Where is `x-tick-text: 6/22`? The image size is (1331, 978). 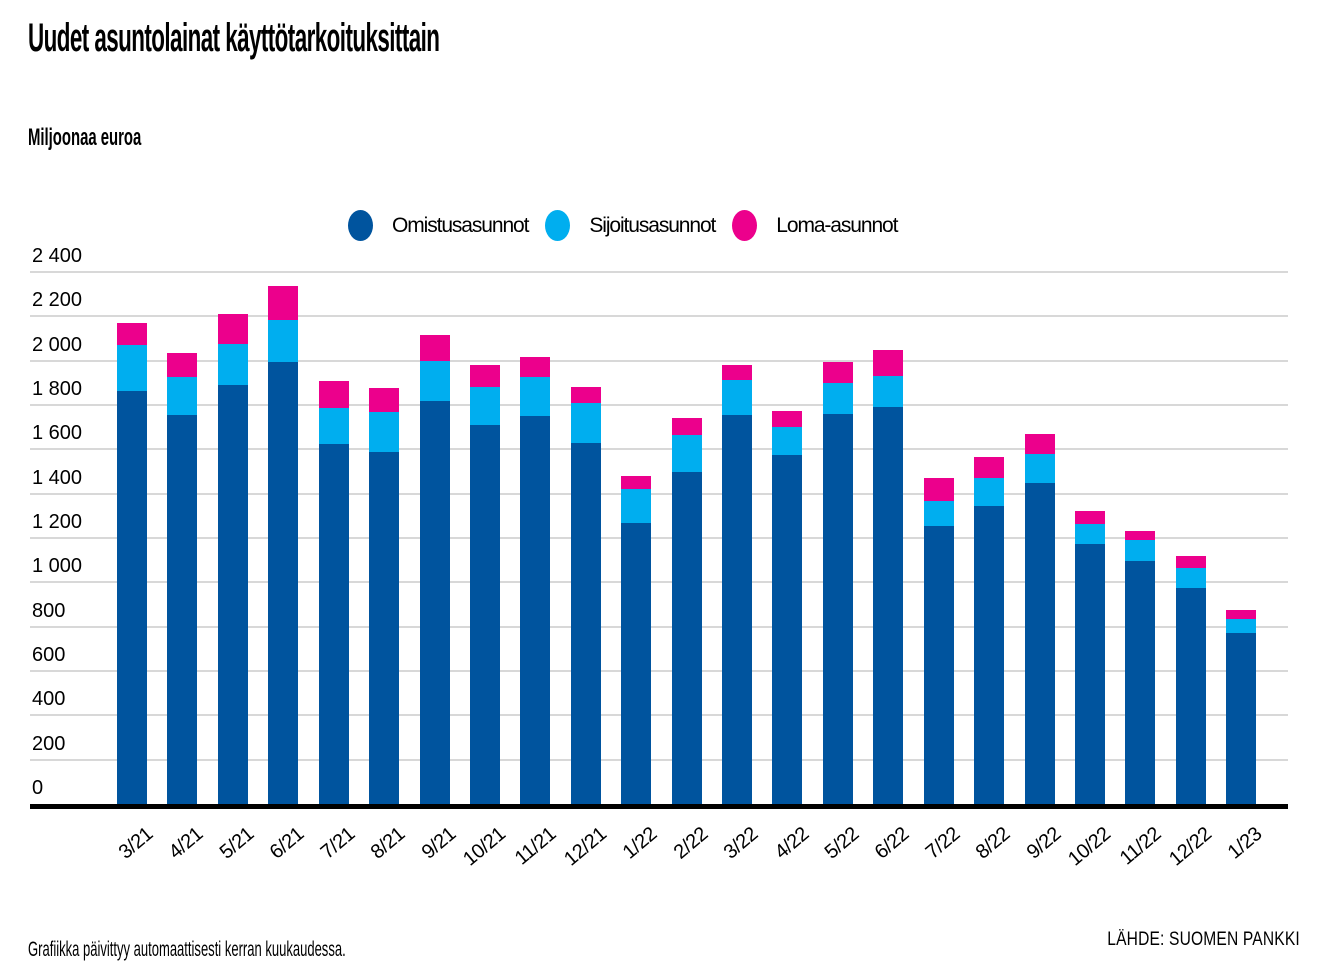 x-tick-text: 6/22 is located at coordinates (892, 843).